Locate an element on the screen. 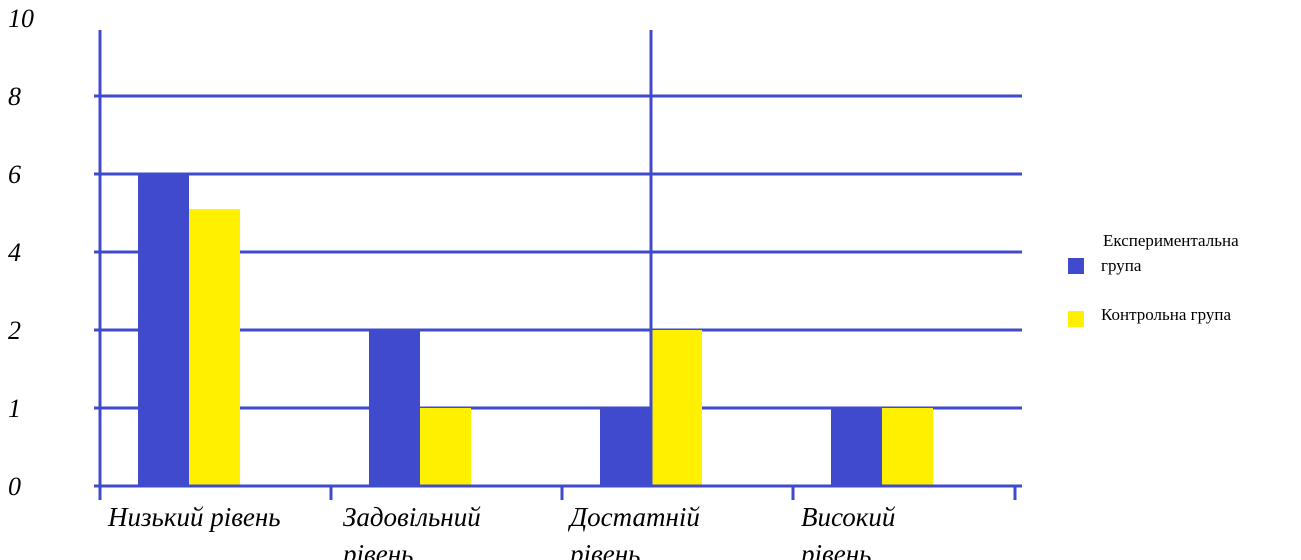 Image resolution: width=1301 pixels, height=560 pixels. y-tick-labels: 0 1 2 4 6 8 10 is located at coordinates (21, 252).